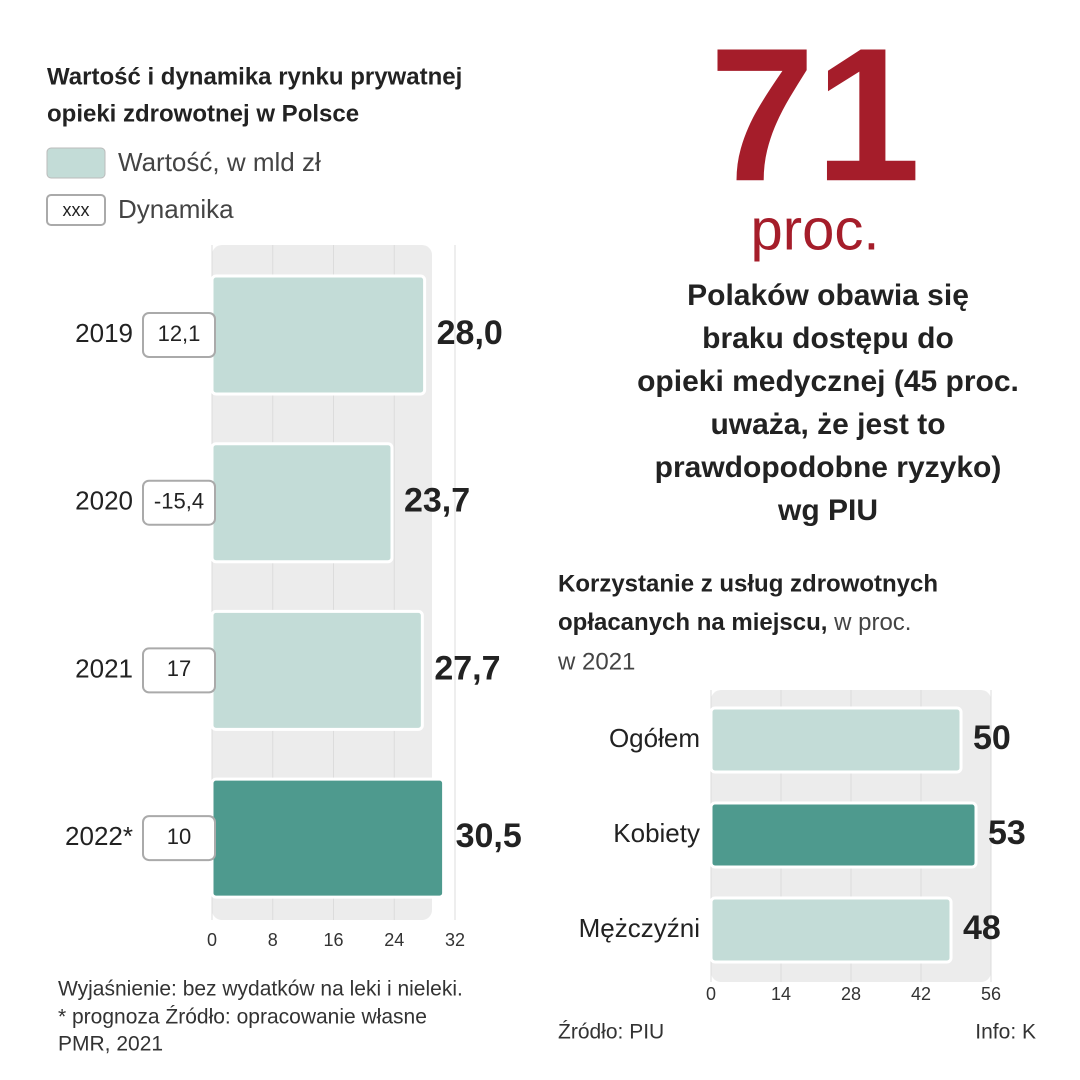  Describe the element at coordinates (467, 668) in the screenshot. I see `value-label: 27,7` at that location.